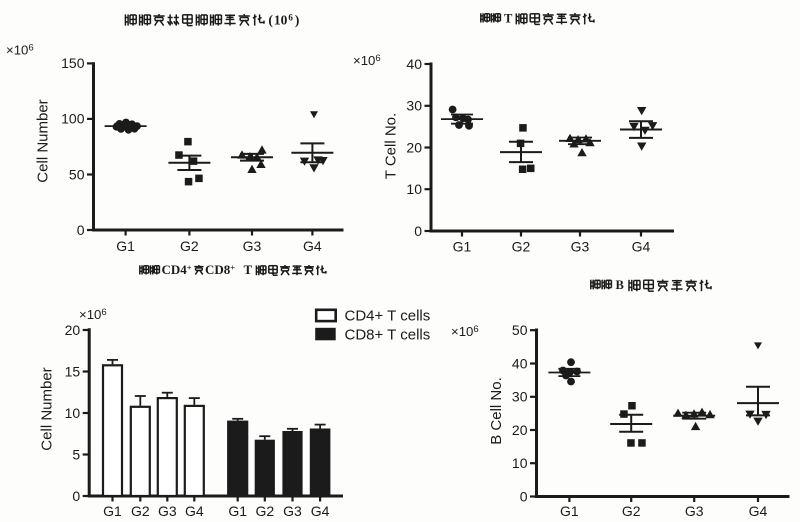 This screenshot has height=522, width=800. Describe the element at coordinates (73, 119) in the screenshot. I see `svg-text: 100` at that location.